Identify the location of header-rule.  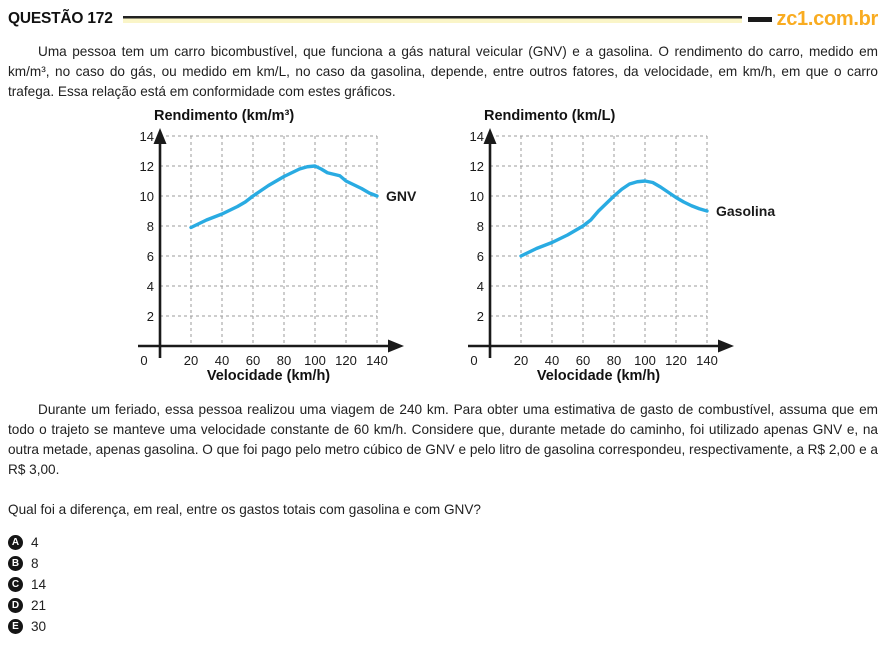
(432, 19).